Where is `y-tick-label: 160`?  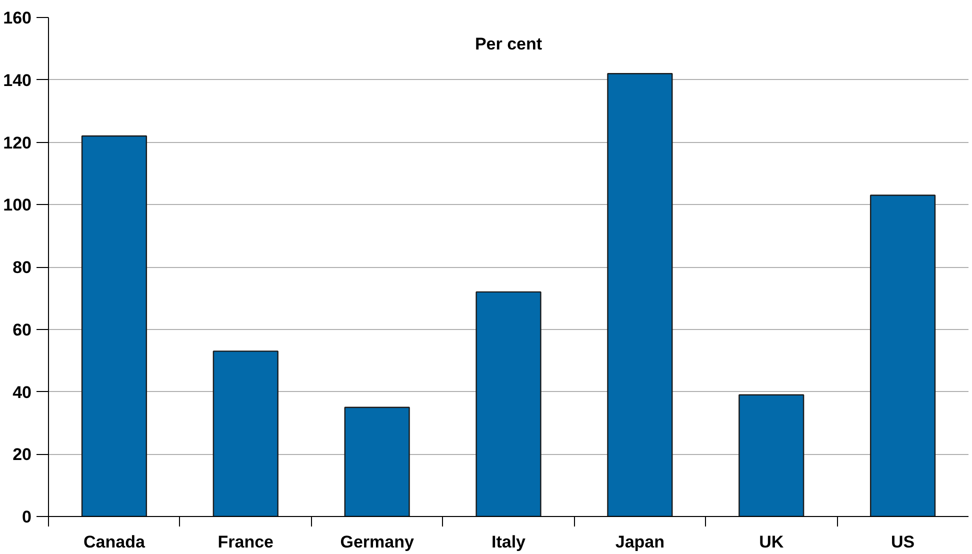
y-tick-label: 160 is located at coordinates (17, 18).